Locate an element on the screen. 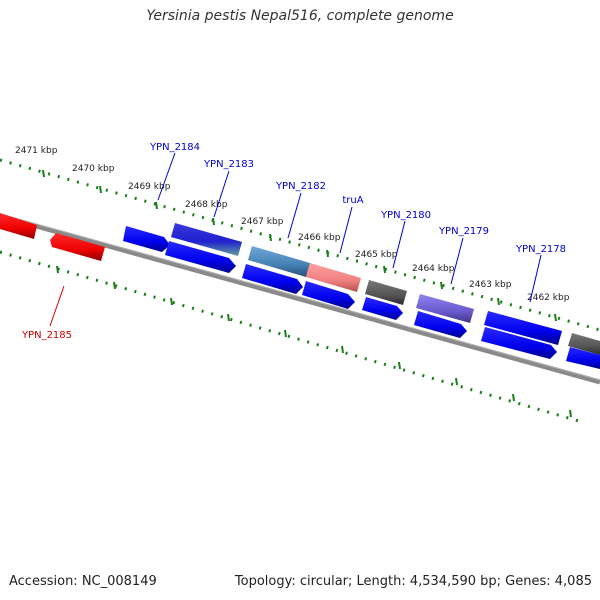 The width and height of the screenshot is (600, 600). gene-label: YPN_2179 is located at coordinates (463, 231).